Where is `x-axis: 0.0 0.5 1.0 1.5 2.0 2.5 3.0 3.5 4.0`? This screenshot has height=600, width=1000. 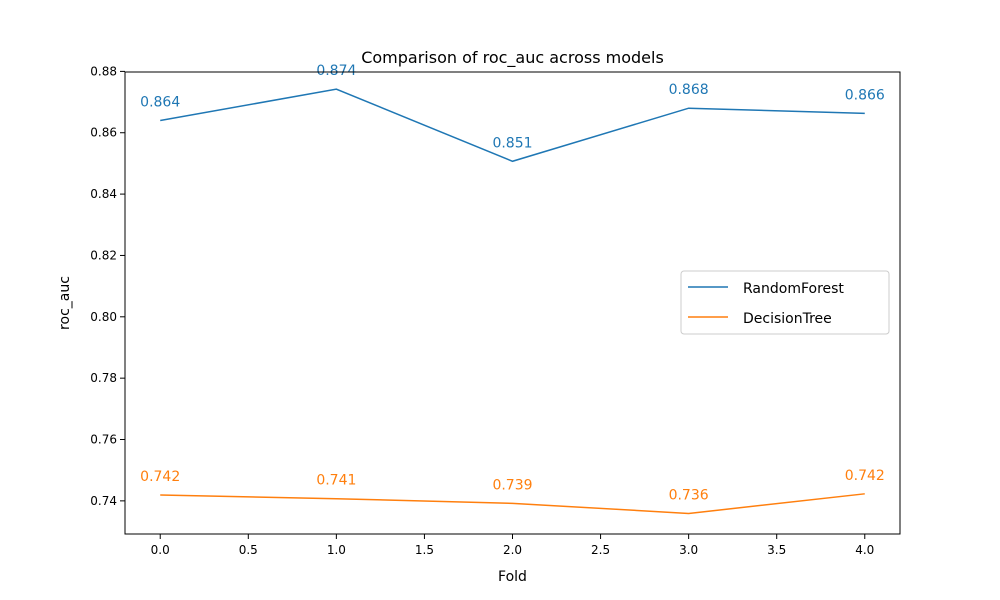
x-axis: 0.0 0.5 1.0 1.5 2.0 2.5 3.0 3.5 4.0 is located at coordinates (512, 545).